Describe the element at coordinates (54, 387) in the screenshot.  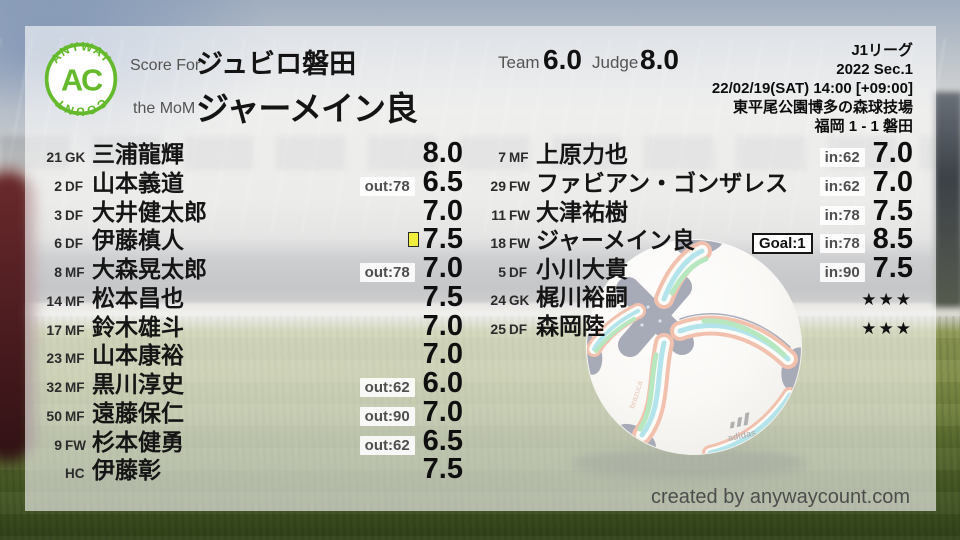
I see `player-number: 32` at that location.